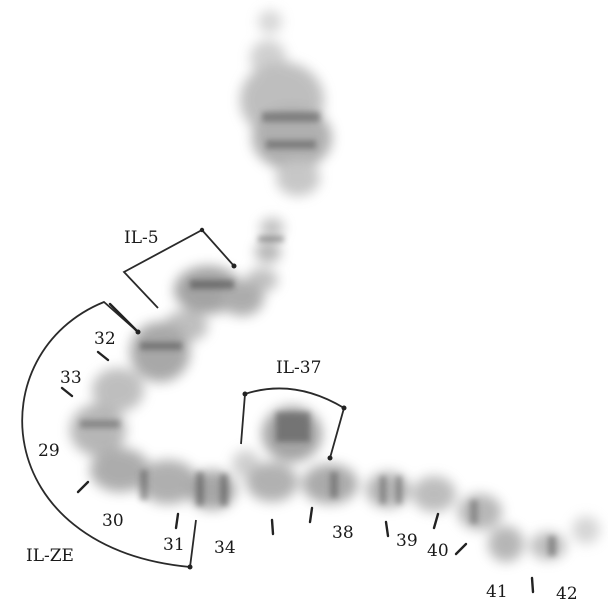 The width and height of the screenshot is (608, 600). I want to click on band-30: 30, so click(113, 521).